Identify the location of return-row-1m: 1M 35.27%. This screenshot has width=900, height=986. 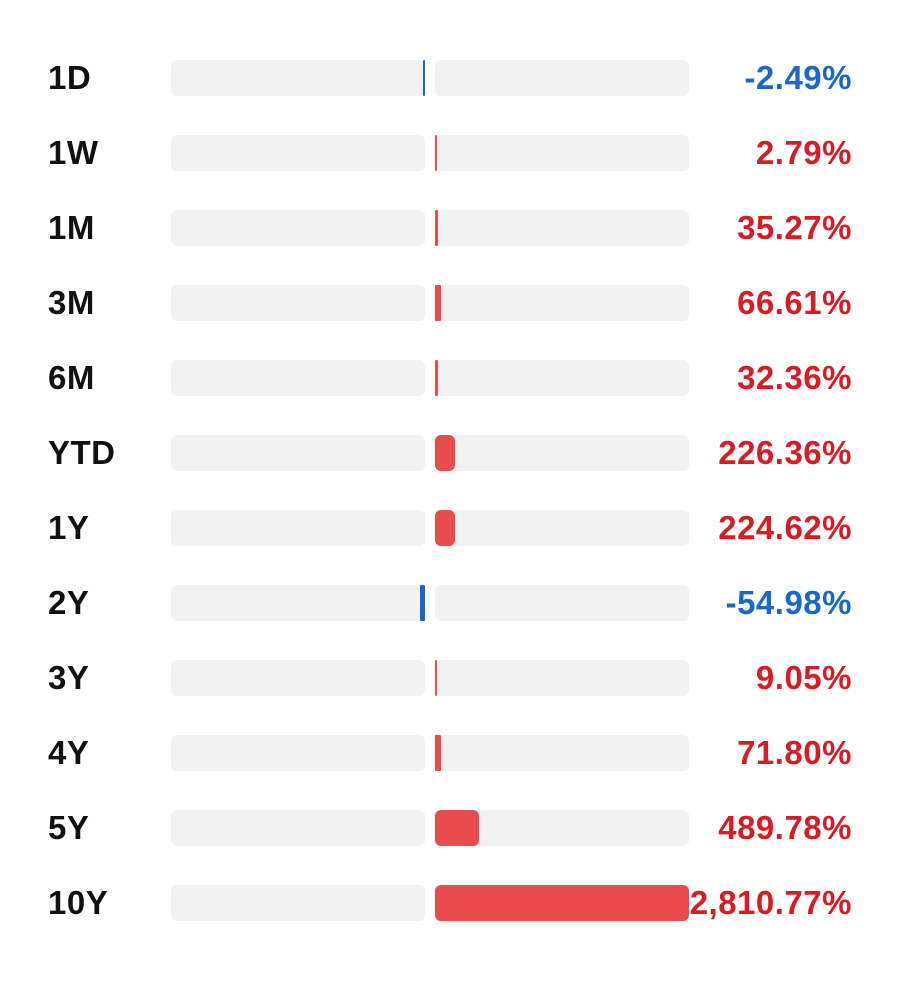
(450, 228).